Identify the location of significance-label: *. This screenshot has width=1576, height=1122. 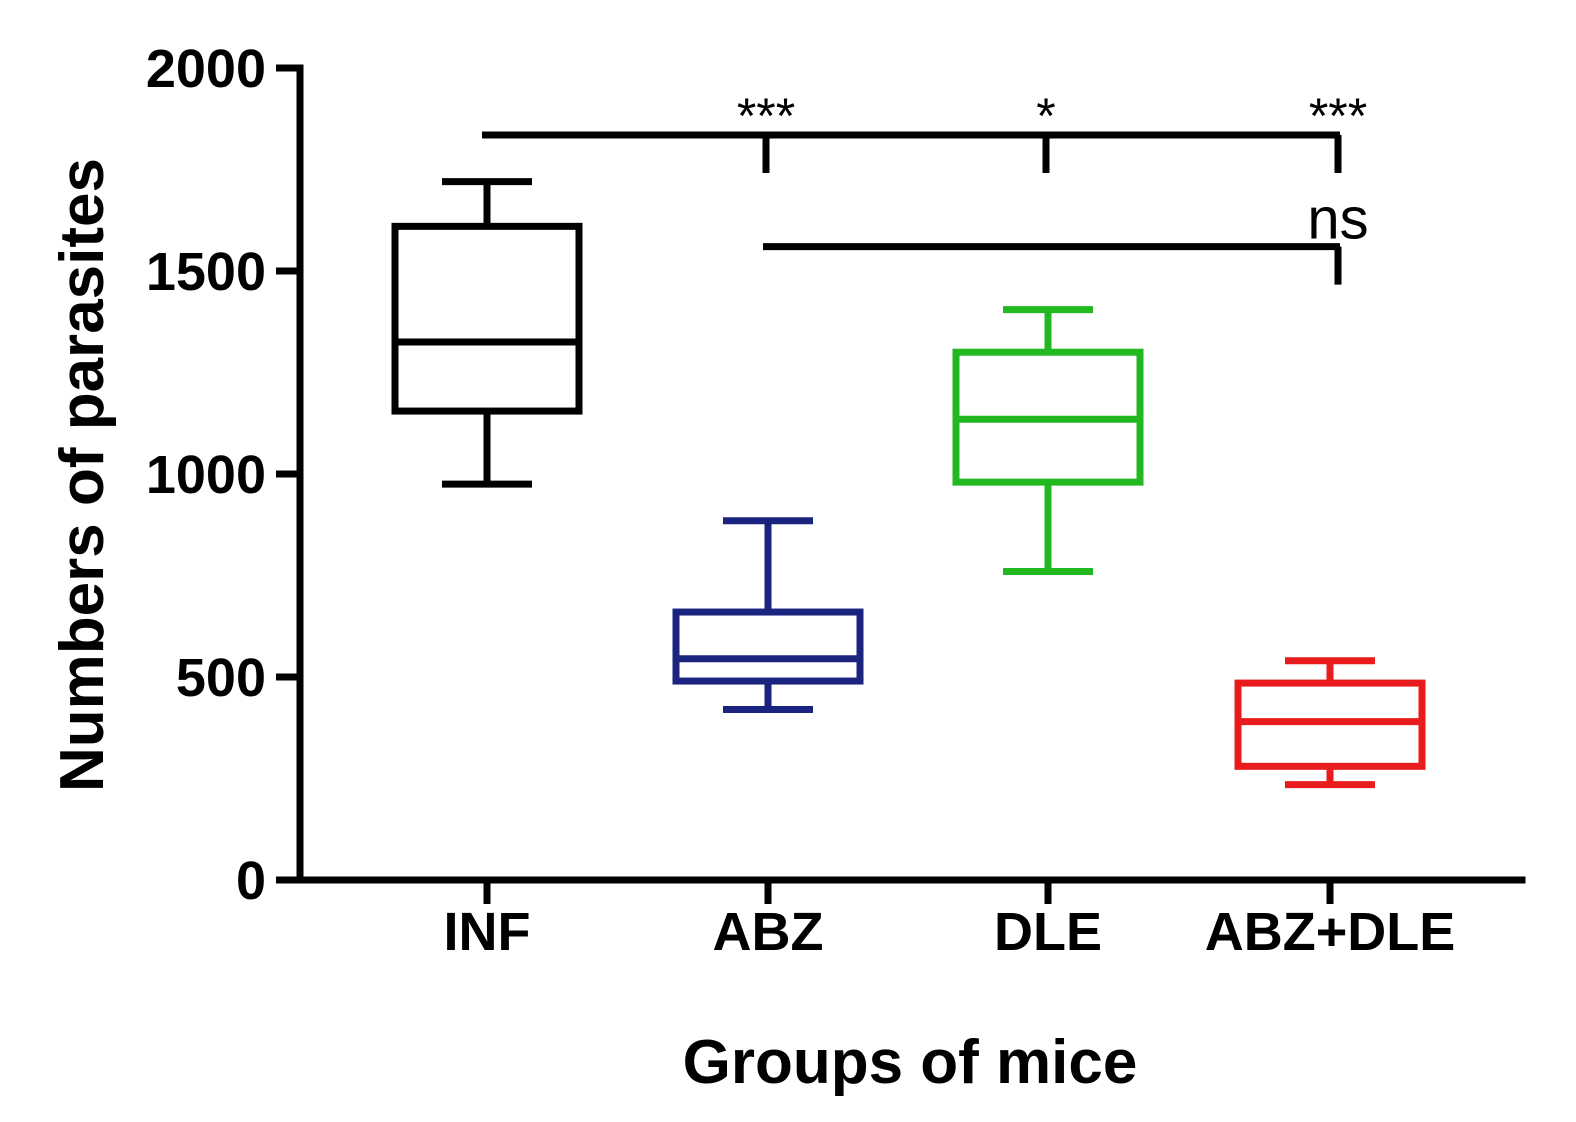
(1045, 116).